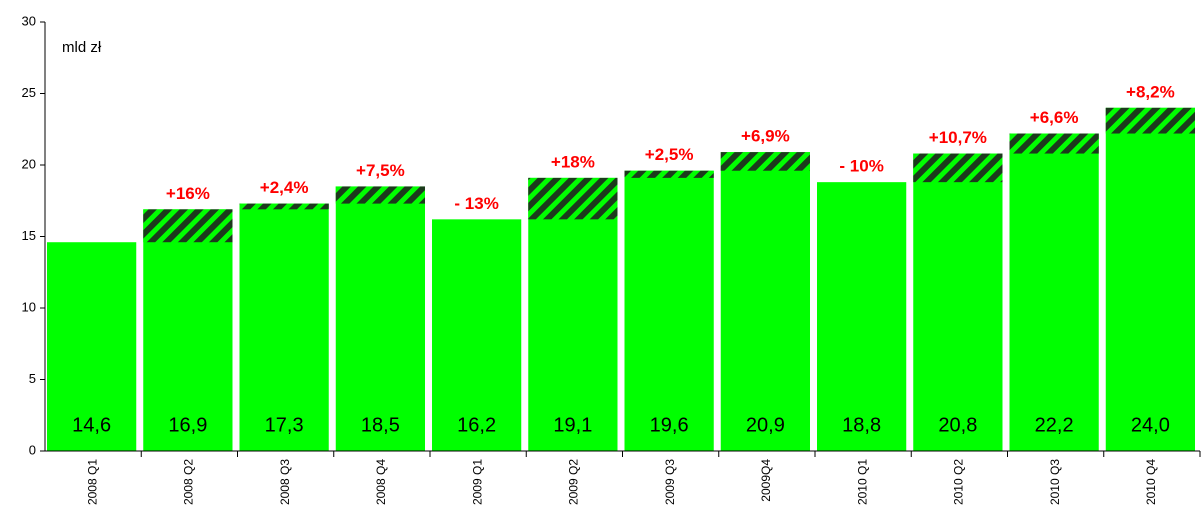  I want to click on change-label: +2,4%, so click(284, 187).